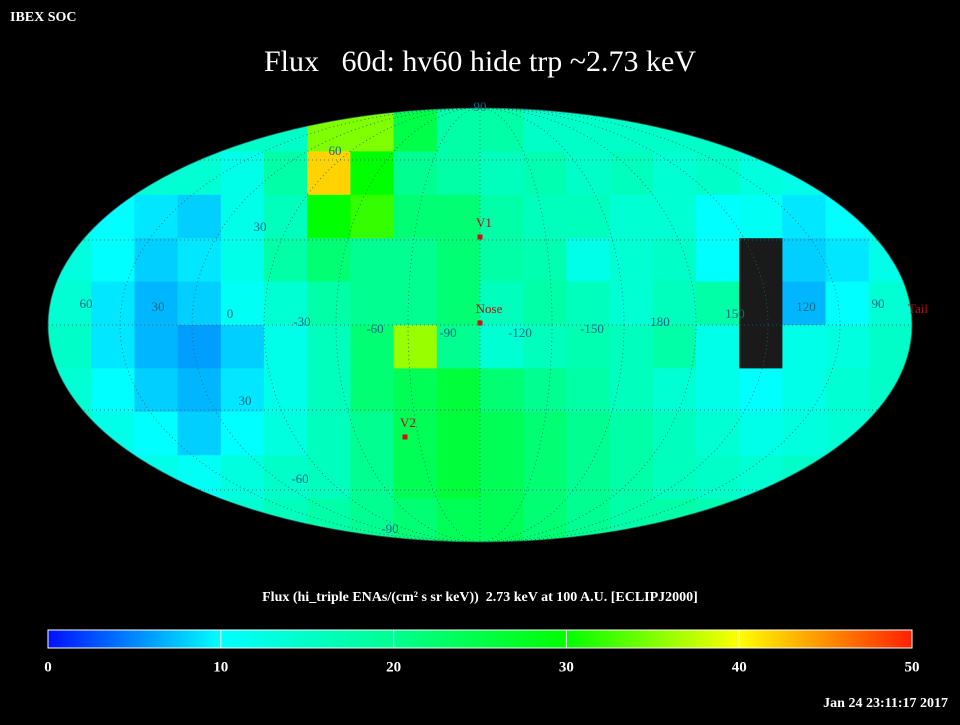  Describe the element at coordinates (301, 321) in the screenshot. I see `longitude-label: -30` at that location.